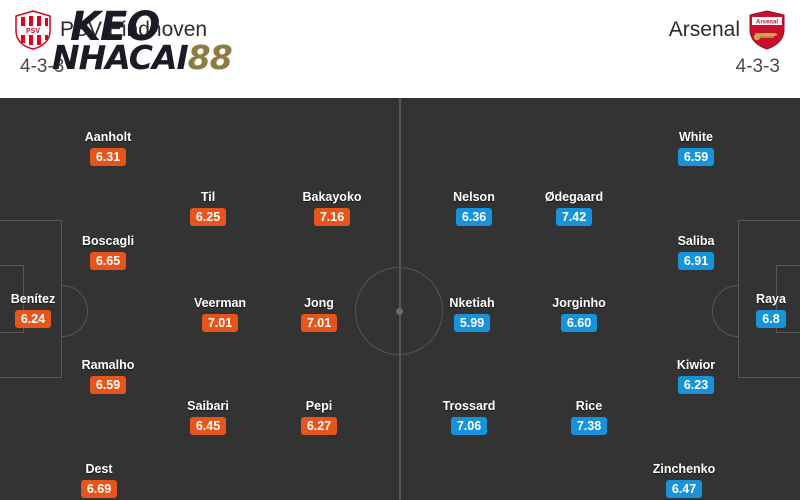 The image size is (800, 500). I want to click on player-marker: Raya 6.8, so click(758, 310).